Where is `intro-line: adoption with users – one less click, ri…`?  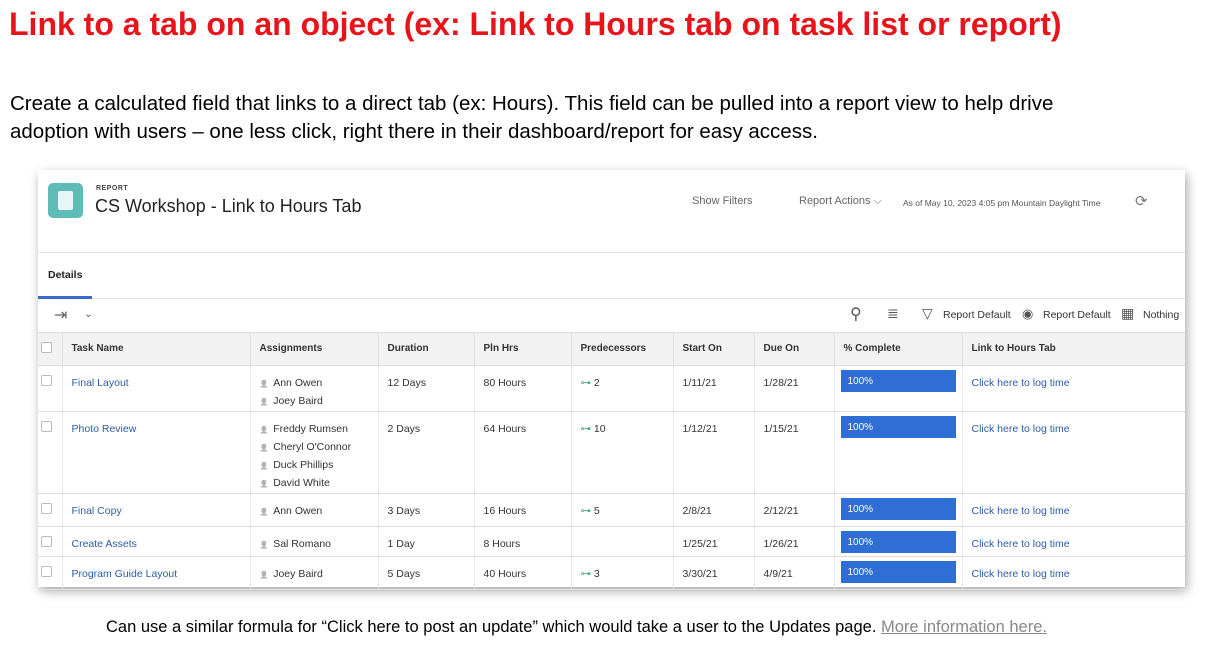 intro-line: adoption with users – one less click, ri… is located at coordinates (414, 131).